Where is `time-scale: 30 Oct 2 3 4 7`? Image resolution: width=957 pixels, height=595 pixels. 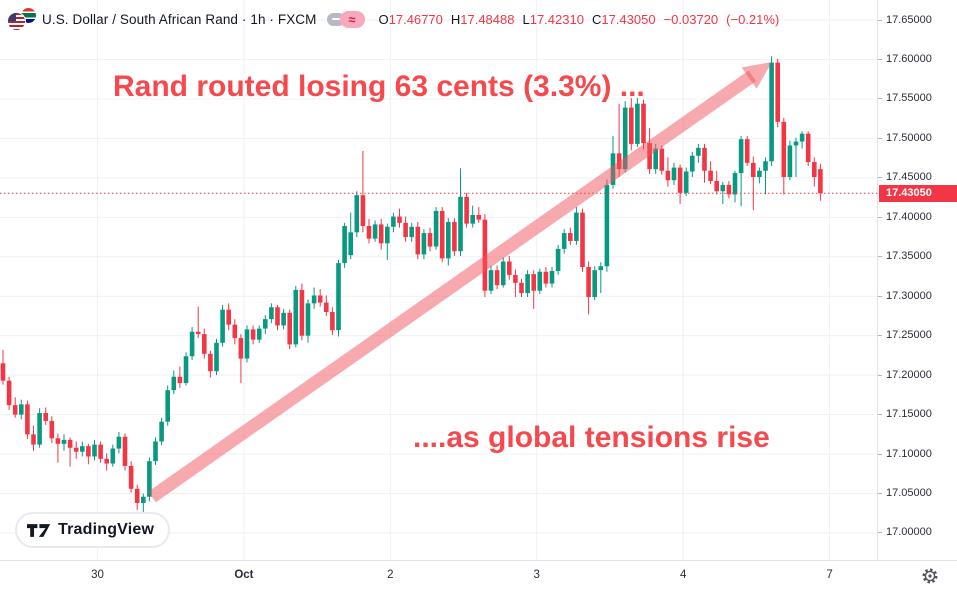
time-scale: 30 Oct 2 3 4 7 is located at coordinates (478, 577).